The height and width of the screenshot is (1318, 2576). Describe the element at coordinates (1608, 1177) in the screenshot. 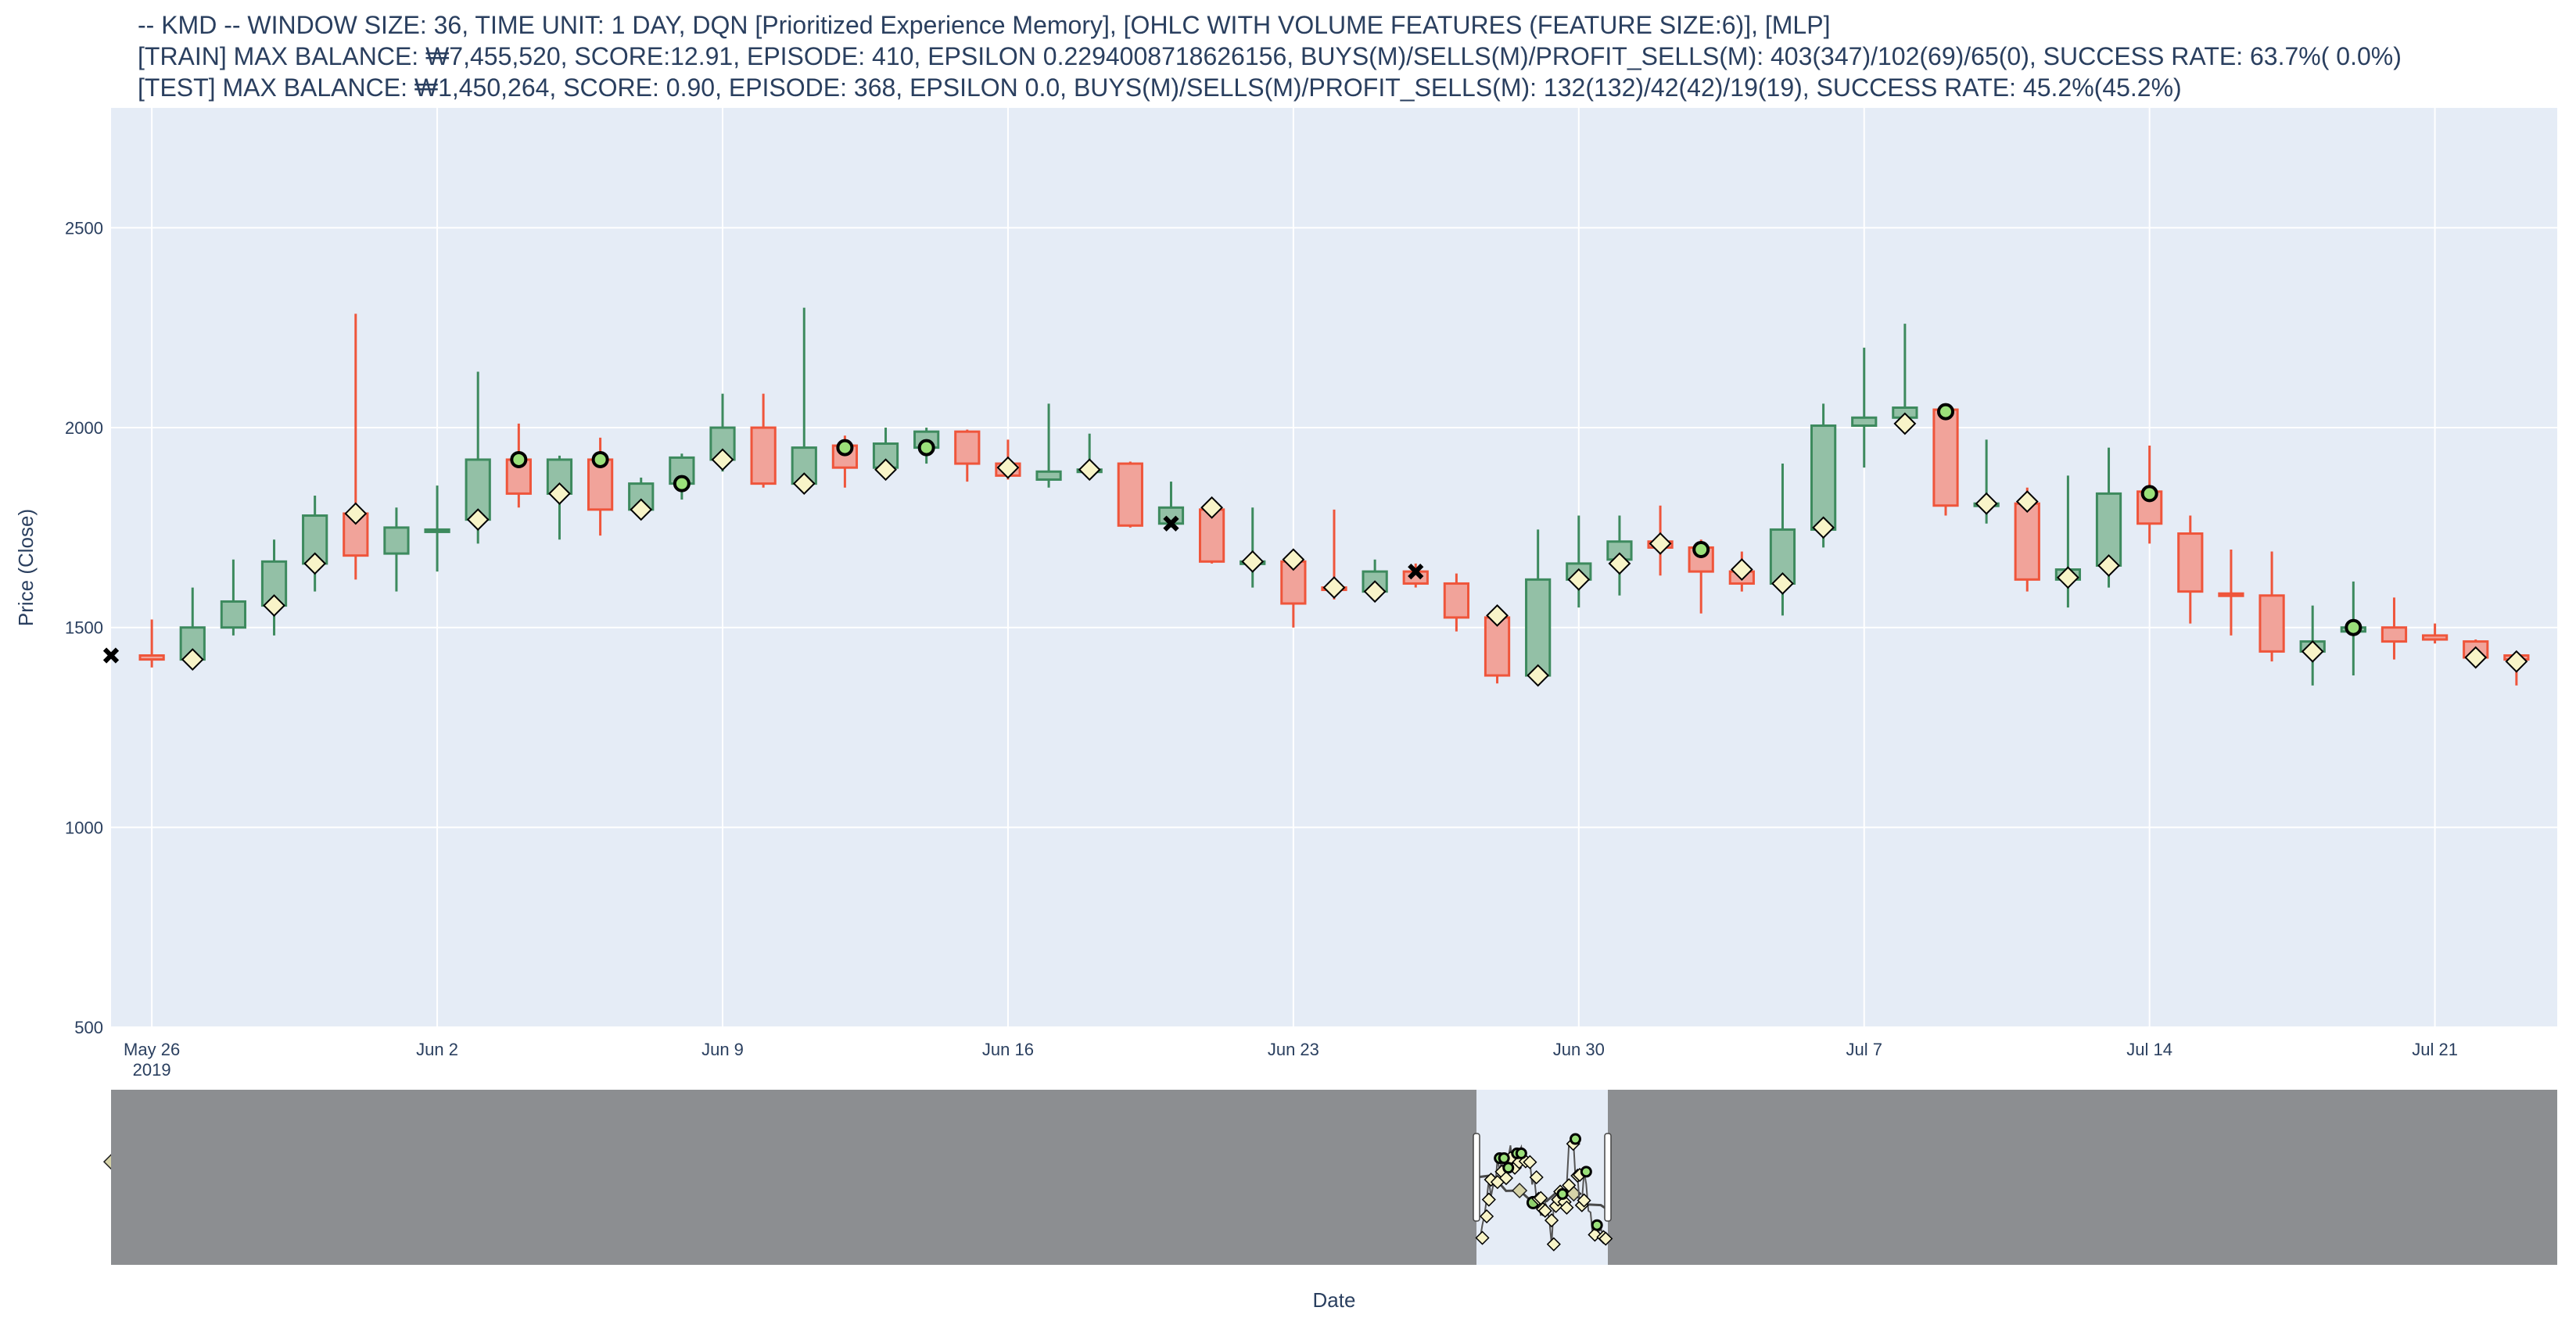

I see `range-slider-handle-right` at that location.